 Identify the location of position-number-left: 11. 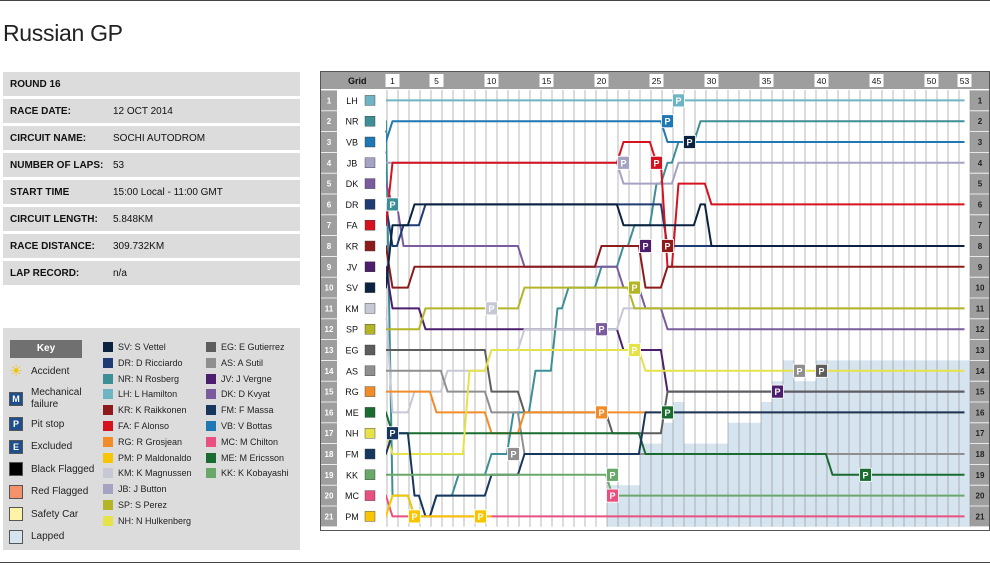
(329, 308).